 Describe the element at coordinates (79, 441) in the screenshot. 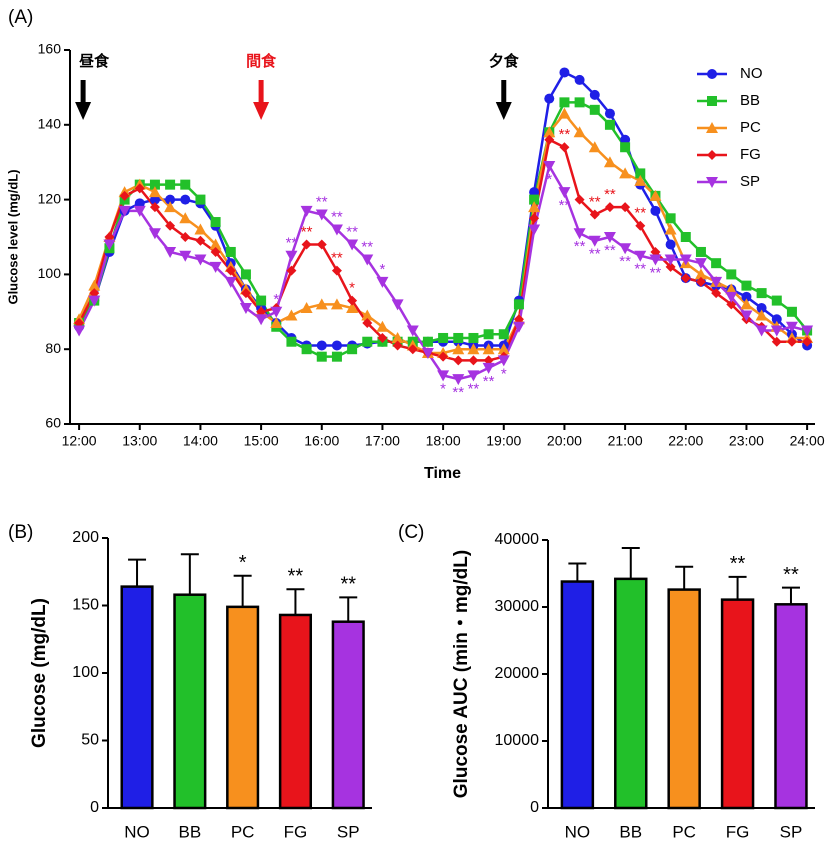

I see `x-tick-label: 12:00` at that location.